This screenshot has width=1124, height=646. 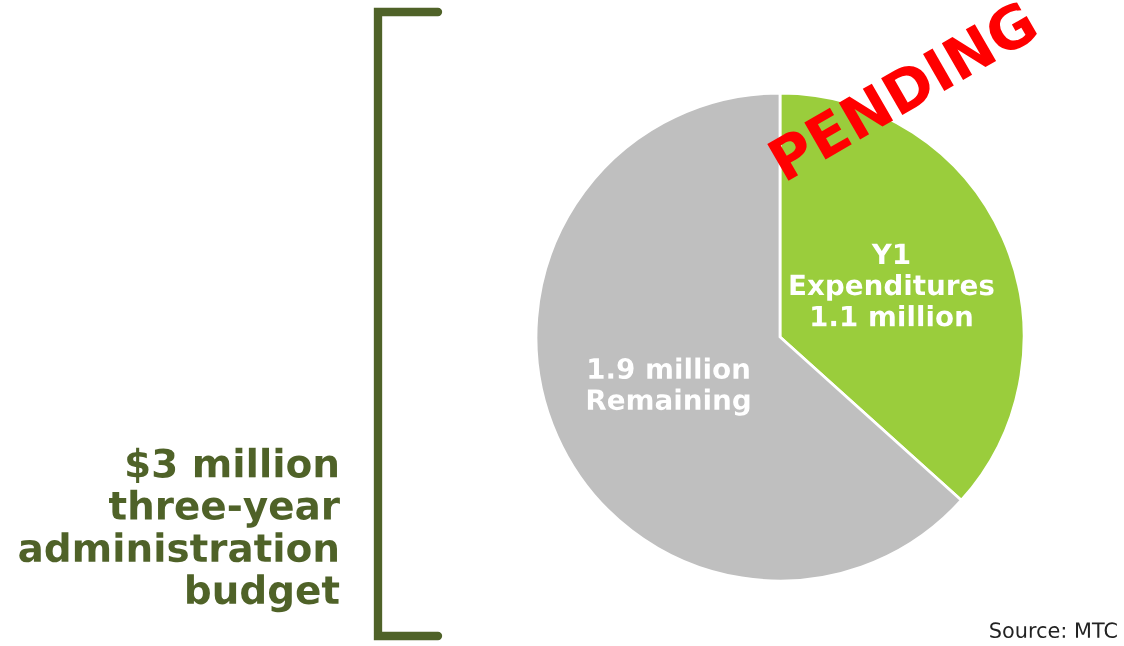 I want to click on source-note: Source: MTC, so click(x=1053, y=630).